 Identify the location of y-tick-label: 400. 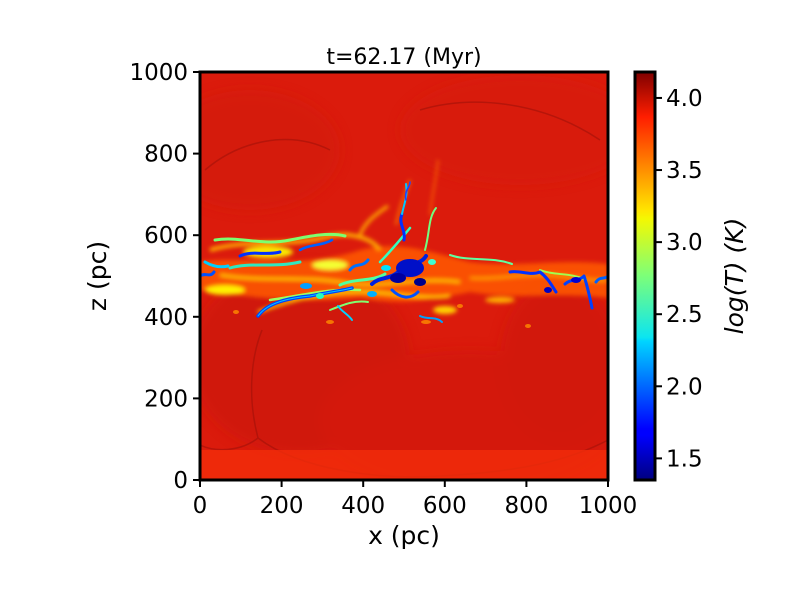
(166, 318).